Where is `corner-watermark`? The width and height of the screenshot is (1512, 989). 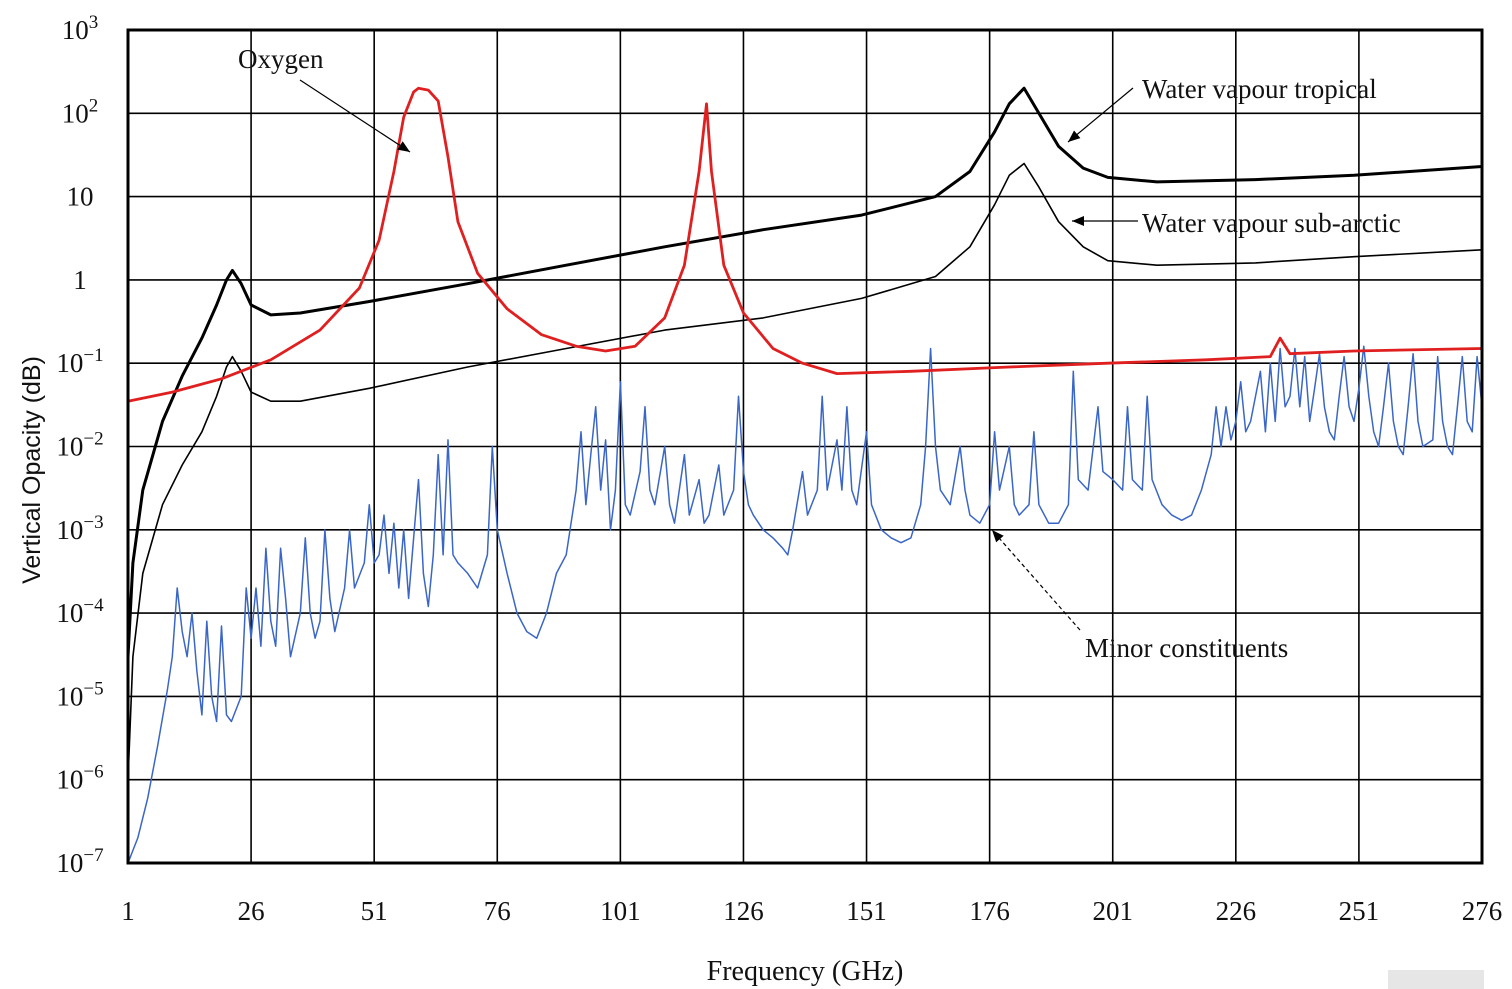
corner-watermark is located at coordinates (1436, 979).